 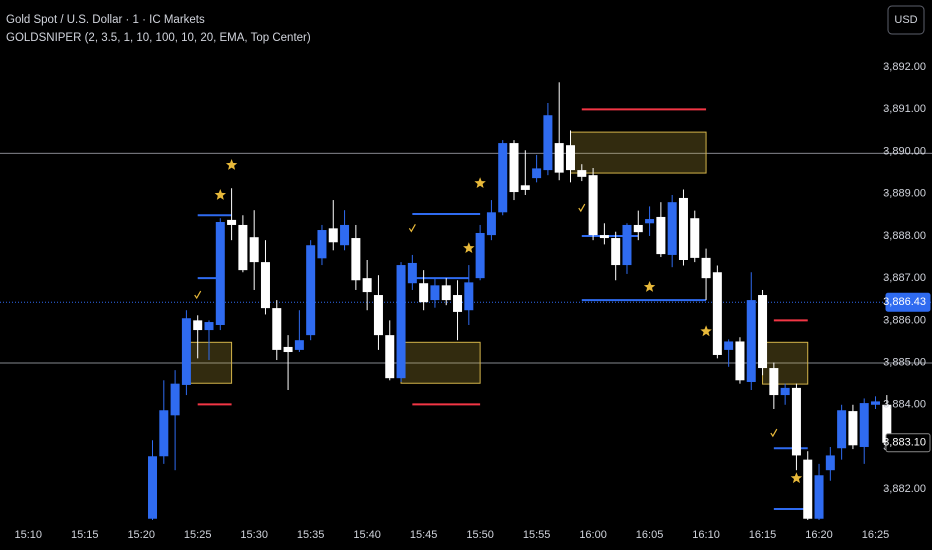 I want to click on y-tick-label: 3,884.00, so click(x=904, y=405).